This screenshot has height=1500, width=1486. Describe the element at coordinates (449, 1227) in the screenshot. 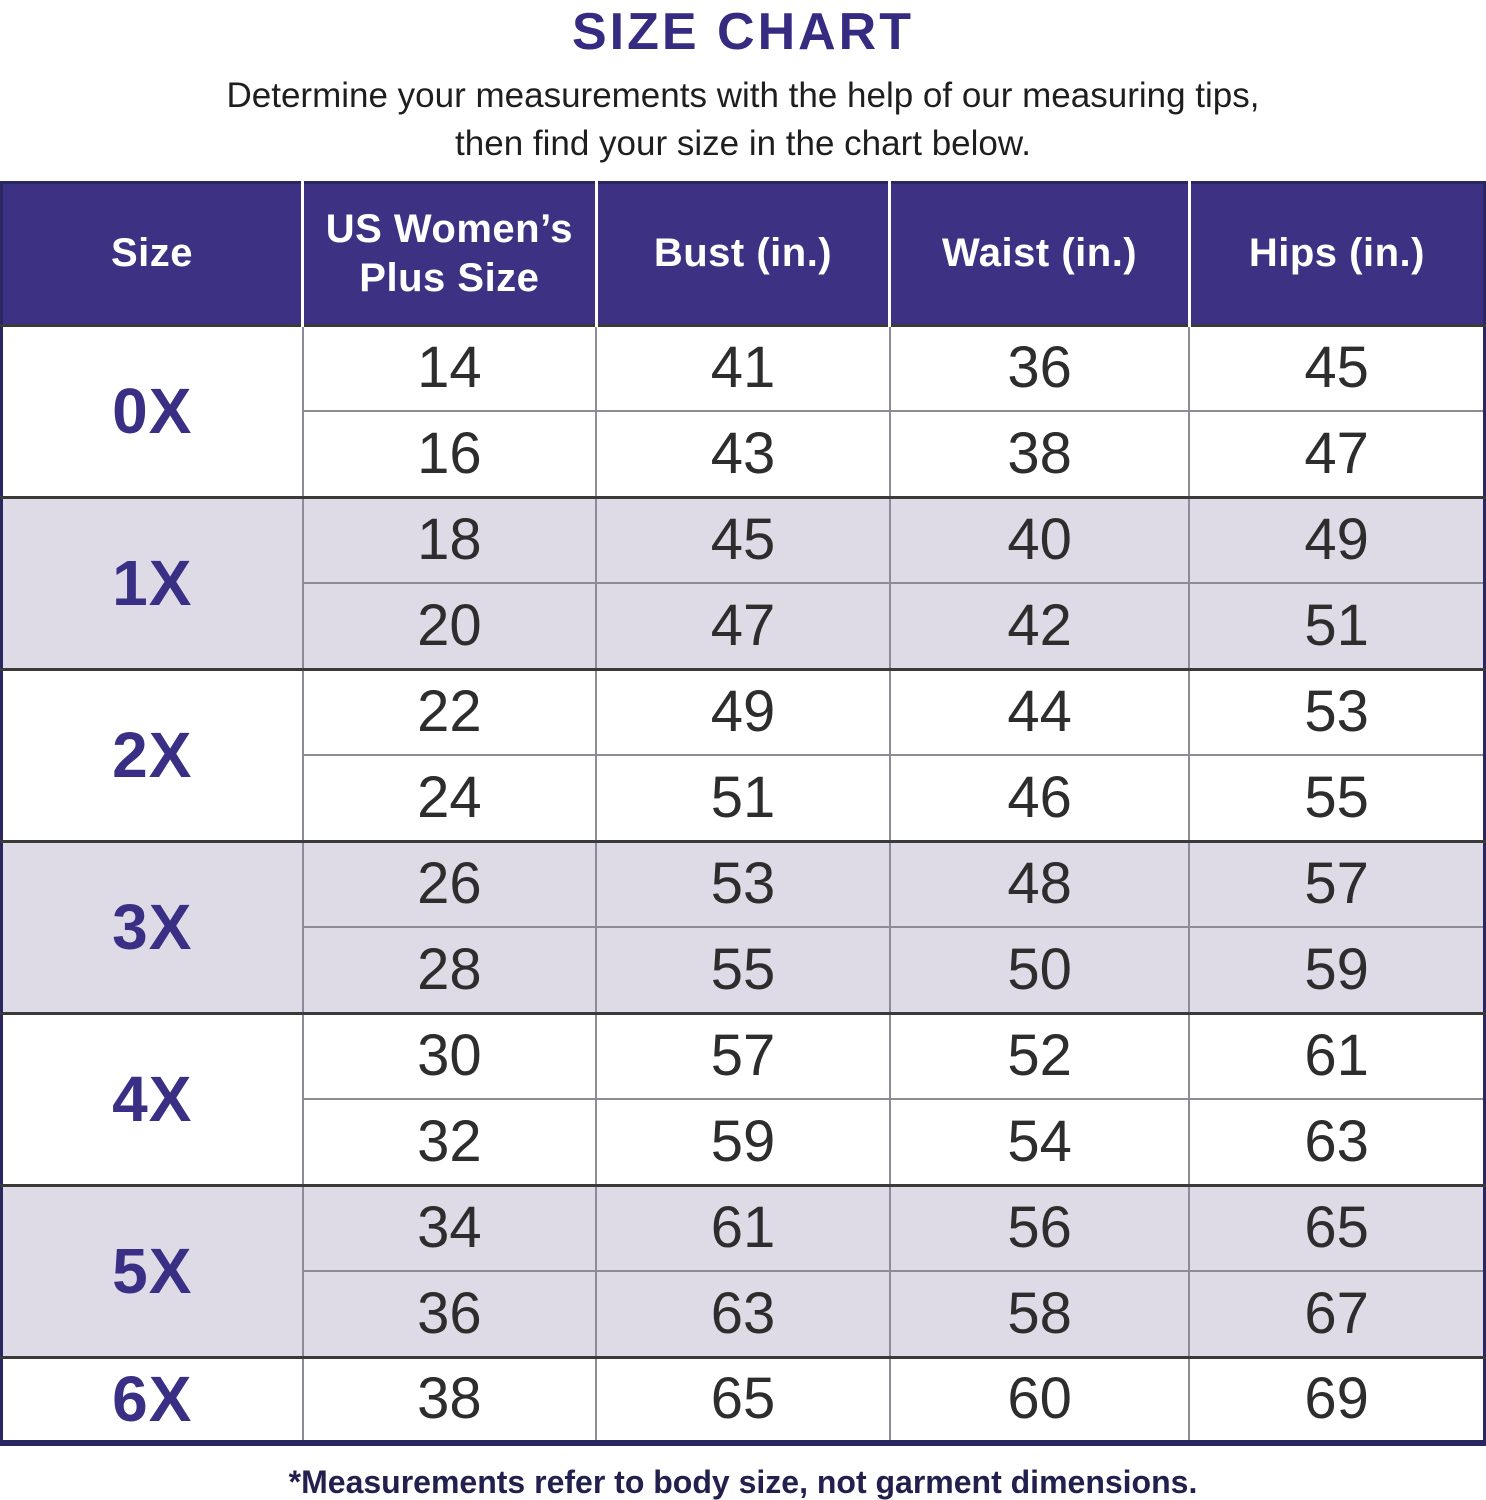

I see `cell-plus-size: 34` at that location.